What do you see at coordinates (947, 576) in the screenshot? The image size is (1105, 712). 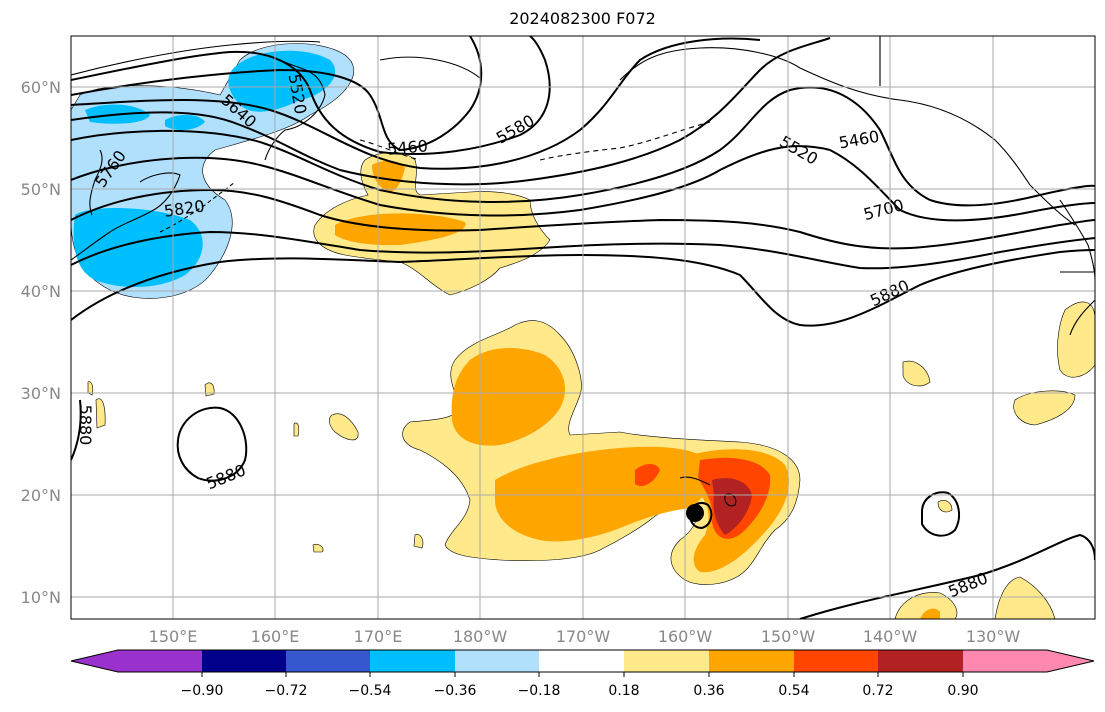 I see `contour-5880-south` at bounding box center [947, 576].